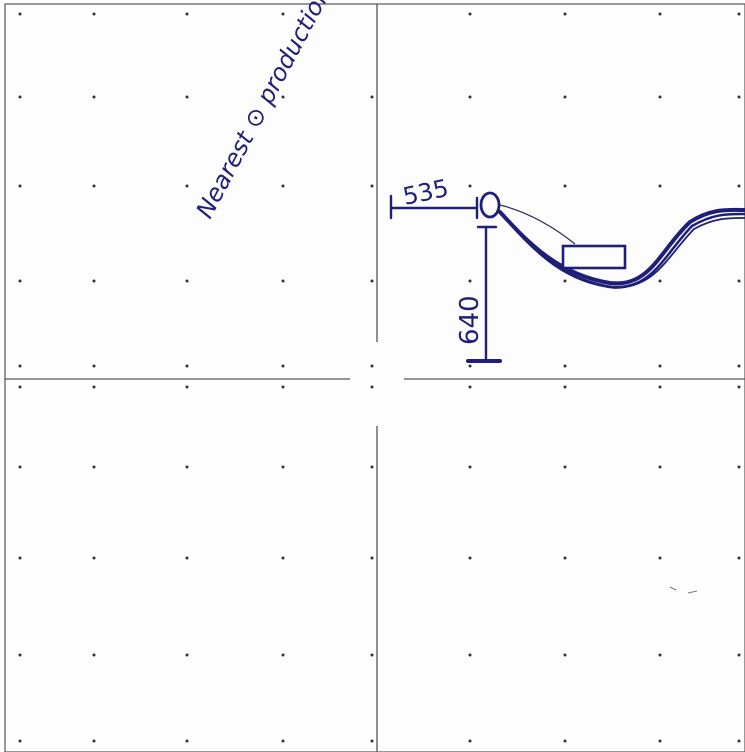 The image size is (745, 752). I want to click on dimension-horizontal-label: 535, so click(425, 192).